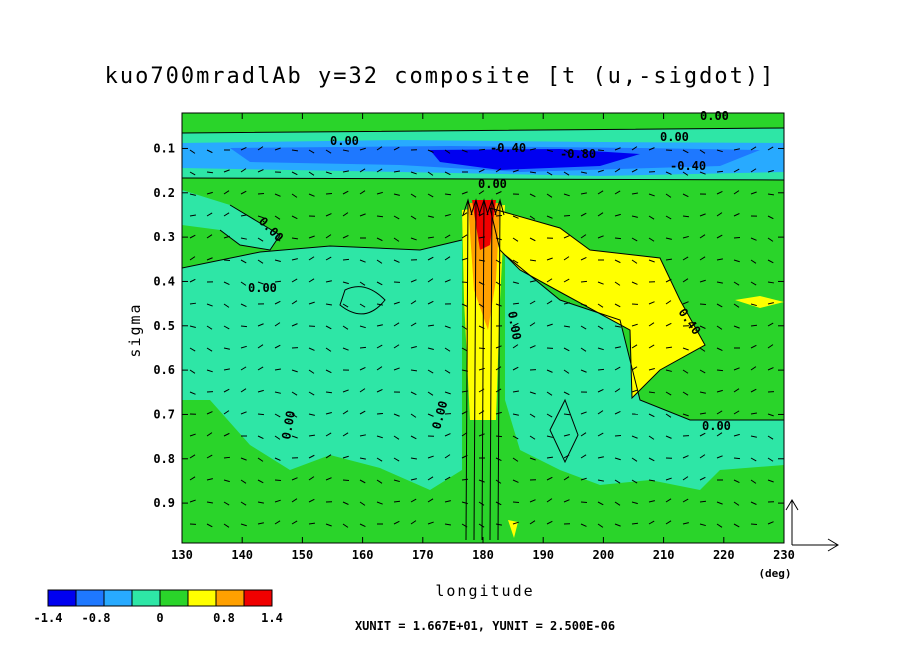 The height and width of the screenshot is (654, 904). I want to click on colorbar-tick-label: -1.4, so click(48, 618).